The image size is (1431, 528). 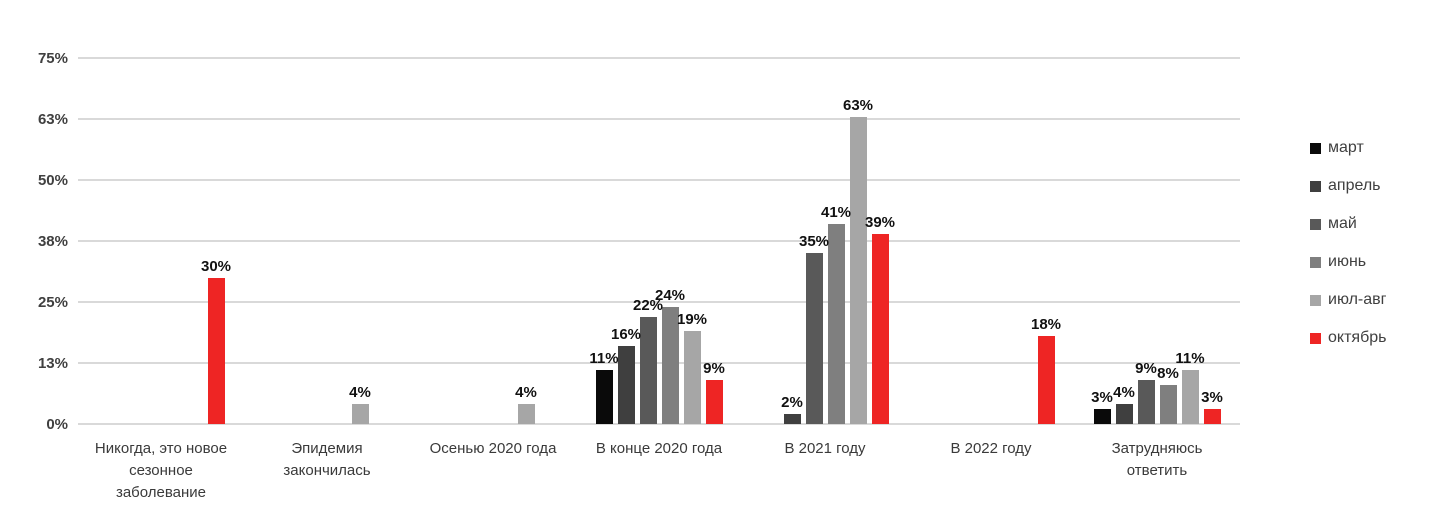 I want to click on bar-slot-июл-авг: 11%, so click(x=1190, y=387).